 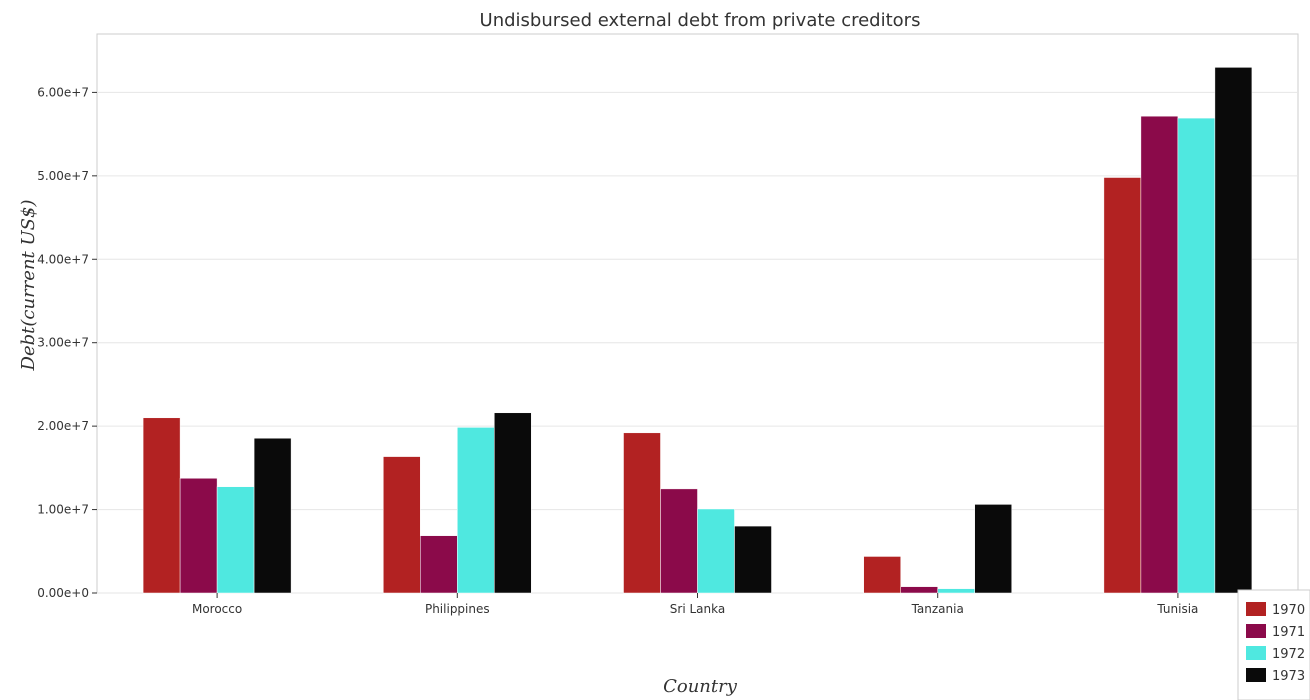 What do you see at coordinates (513, 503) in the screenshot?
I see `bar-1973-philippines` at bounding box center [513, 503].